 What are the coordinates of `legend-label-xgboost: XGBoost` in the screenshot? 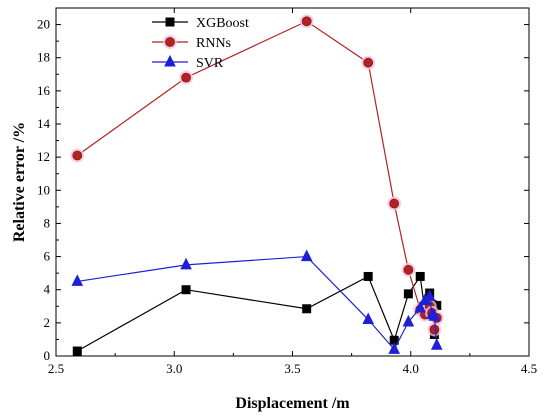 It's located at (222, 23).